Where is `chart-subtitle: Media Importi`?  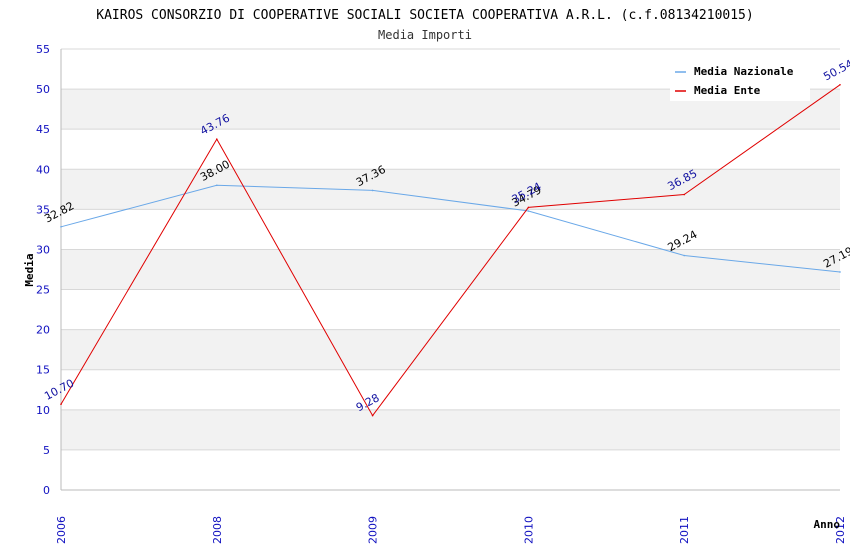 chart-subtitle: Media Importi is located at coordinates (425, 35).